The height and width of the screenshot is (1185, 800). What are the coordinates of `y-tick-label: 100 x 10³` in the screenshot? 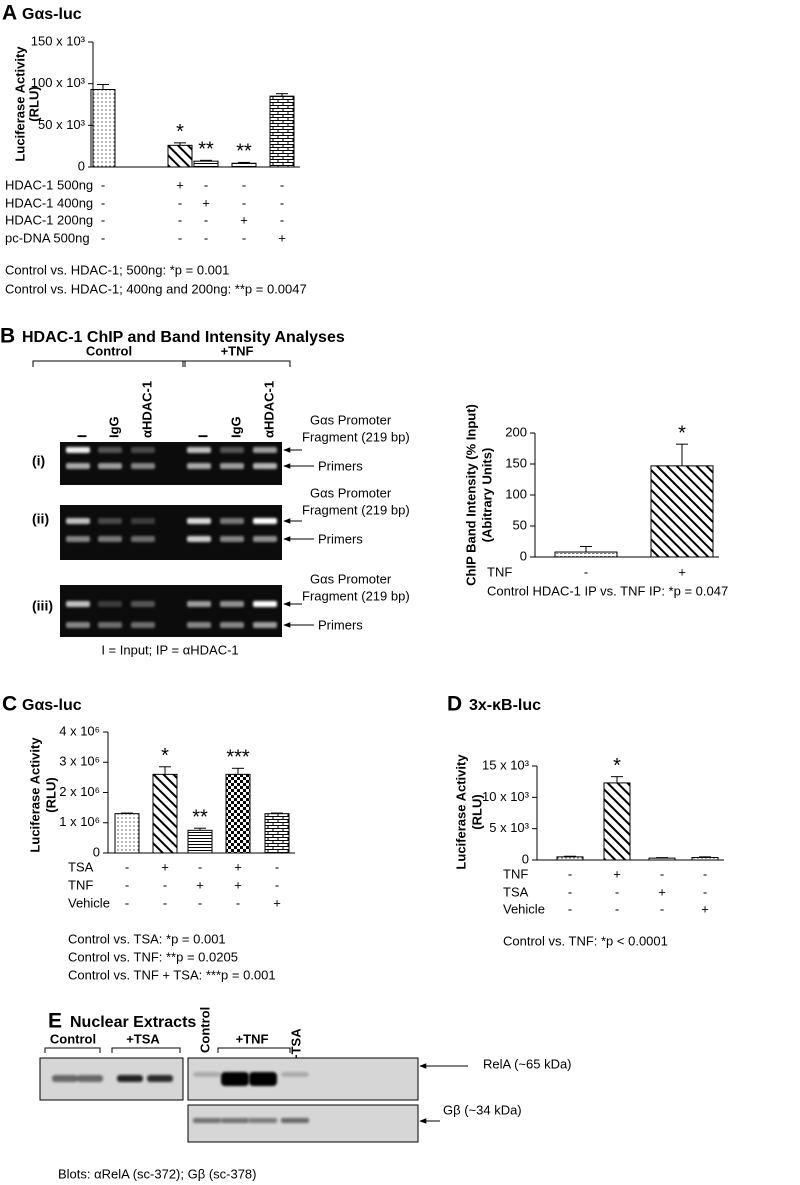 It's located at (58, 82).